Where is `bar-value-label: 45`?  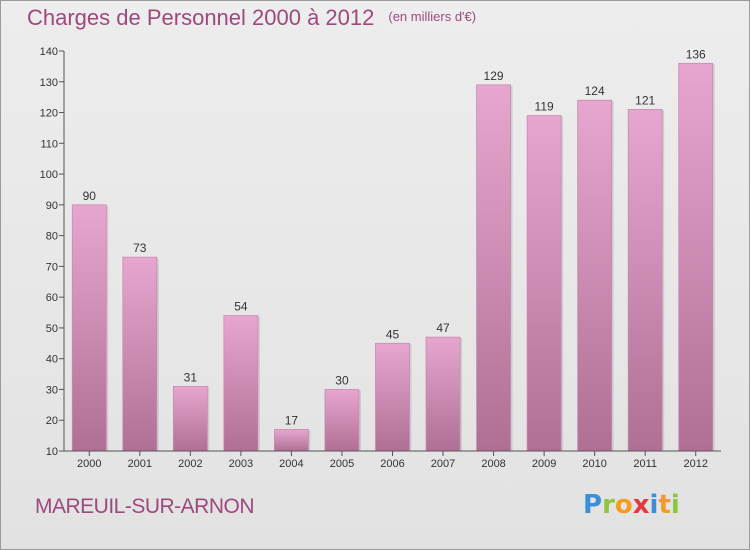 bar-value-label: 45 is located at coordinates (393, 334).